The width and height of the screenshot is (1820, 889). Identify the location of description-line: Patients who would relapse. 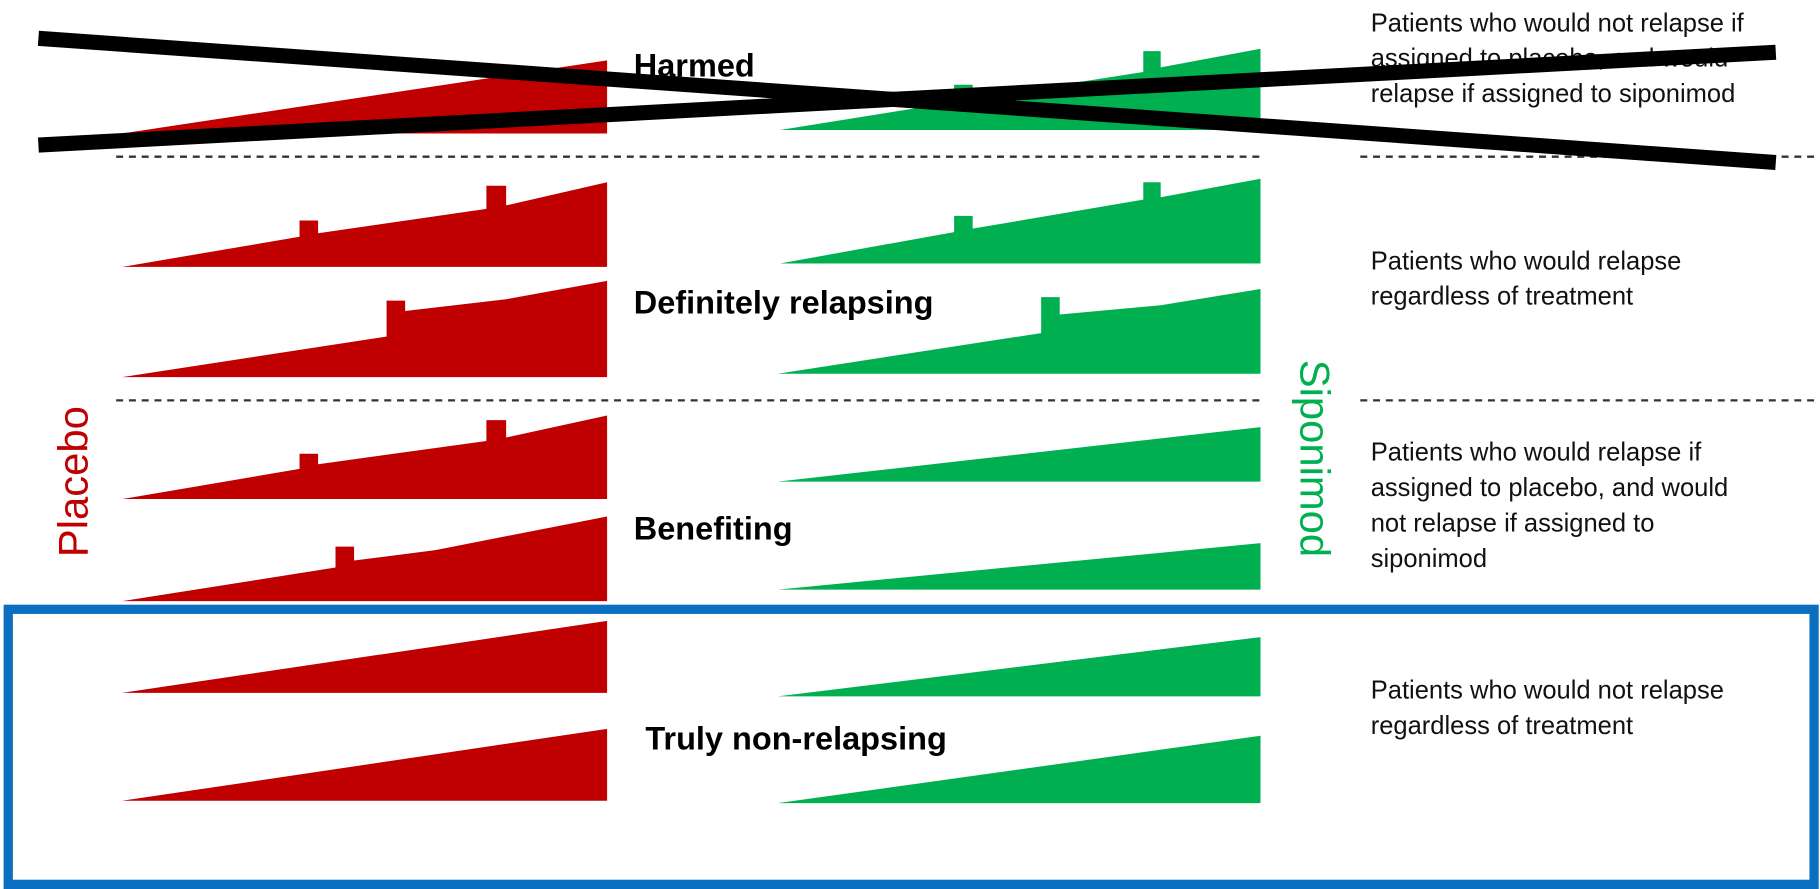
(1526, 261).